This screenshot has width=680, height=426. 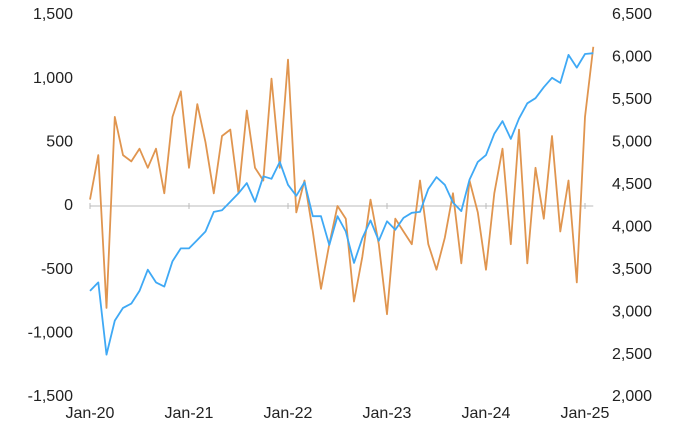 What do you see at coordinates (57, 269) in the screenshot?
I see `y-tick-label: -500` at bounding box center [57, 269].